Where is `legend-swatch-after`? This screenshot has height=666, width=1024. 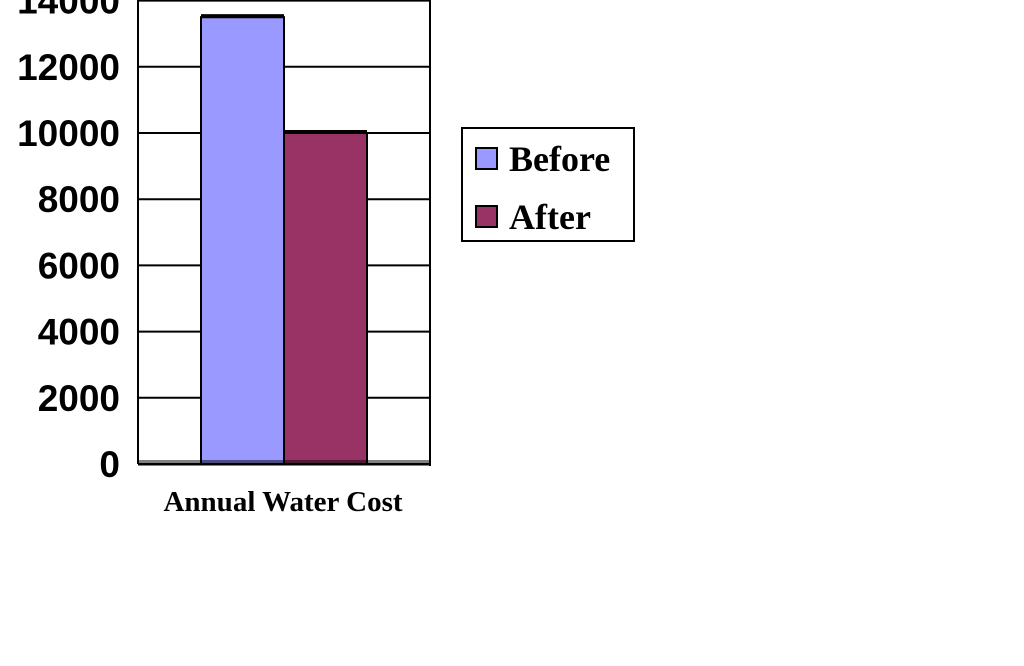 legend-swatch-after is located at coordinates (486, 216).